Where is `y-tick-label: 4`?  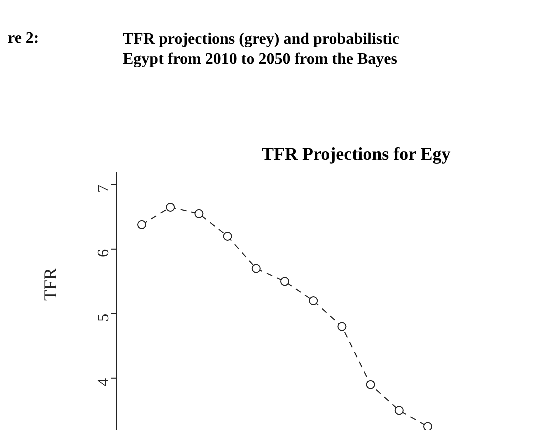 y-tick-label: 4 is located at coordinates (104, 382).